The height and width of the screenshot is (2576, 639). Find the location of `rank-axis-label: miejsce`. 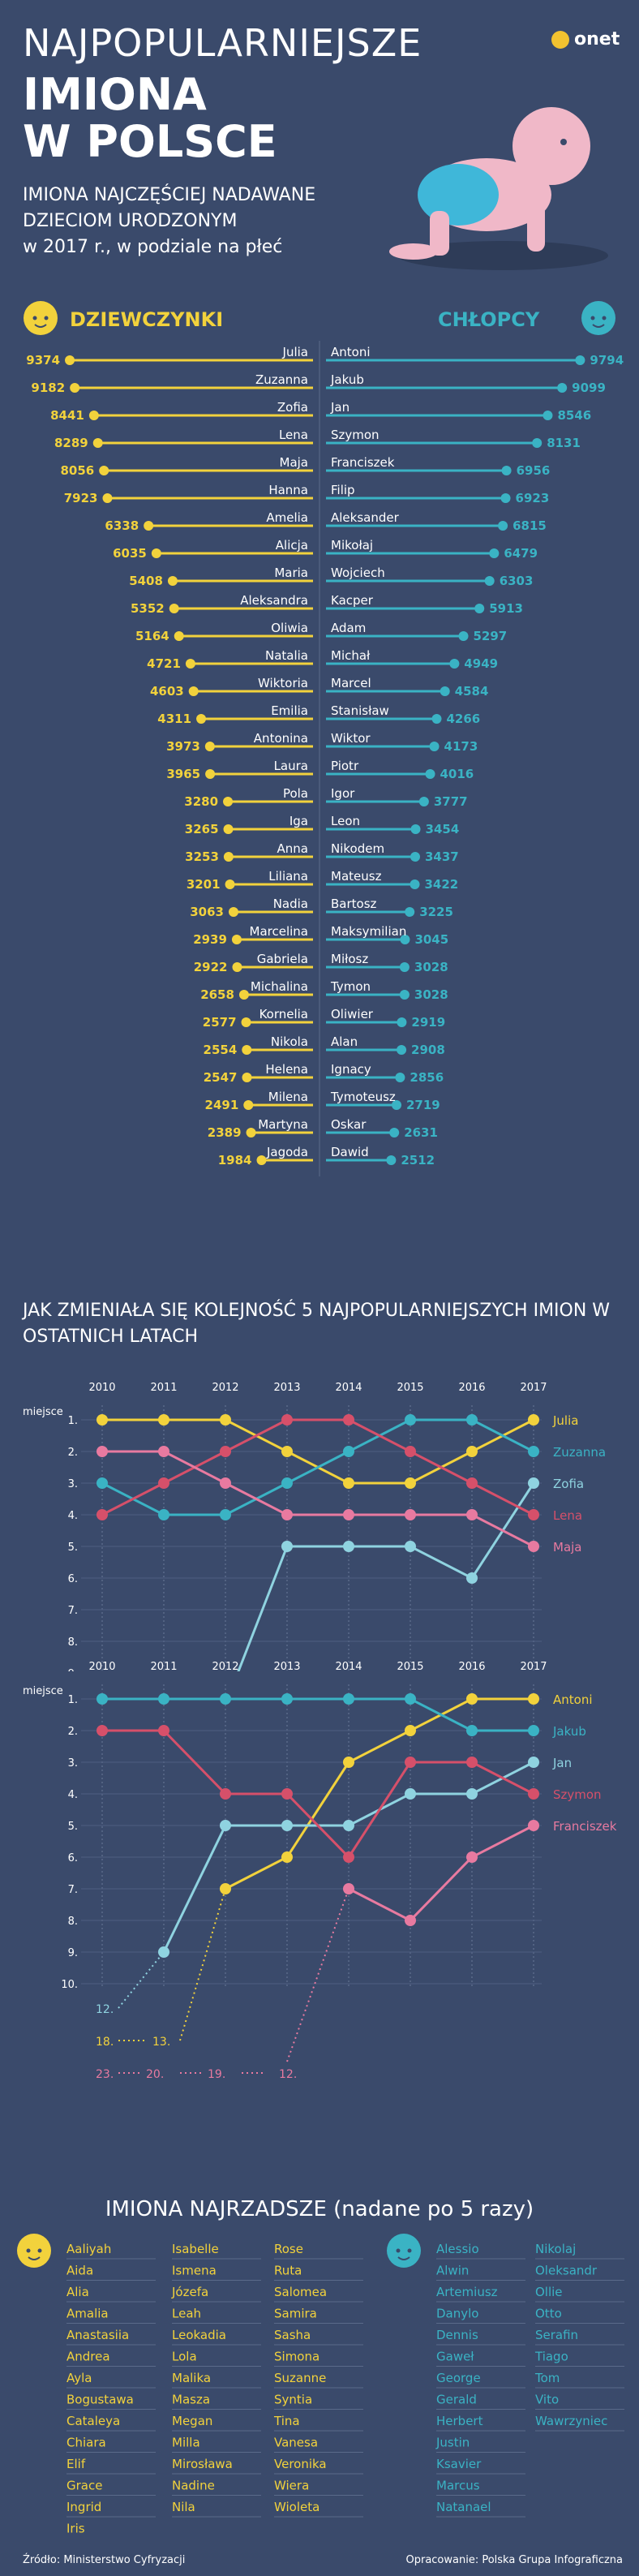

rank-axis-label: miejsce is located at coordinates (43, 1412).